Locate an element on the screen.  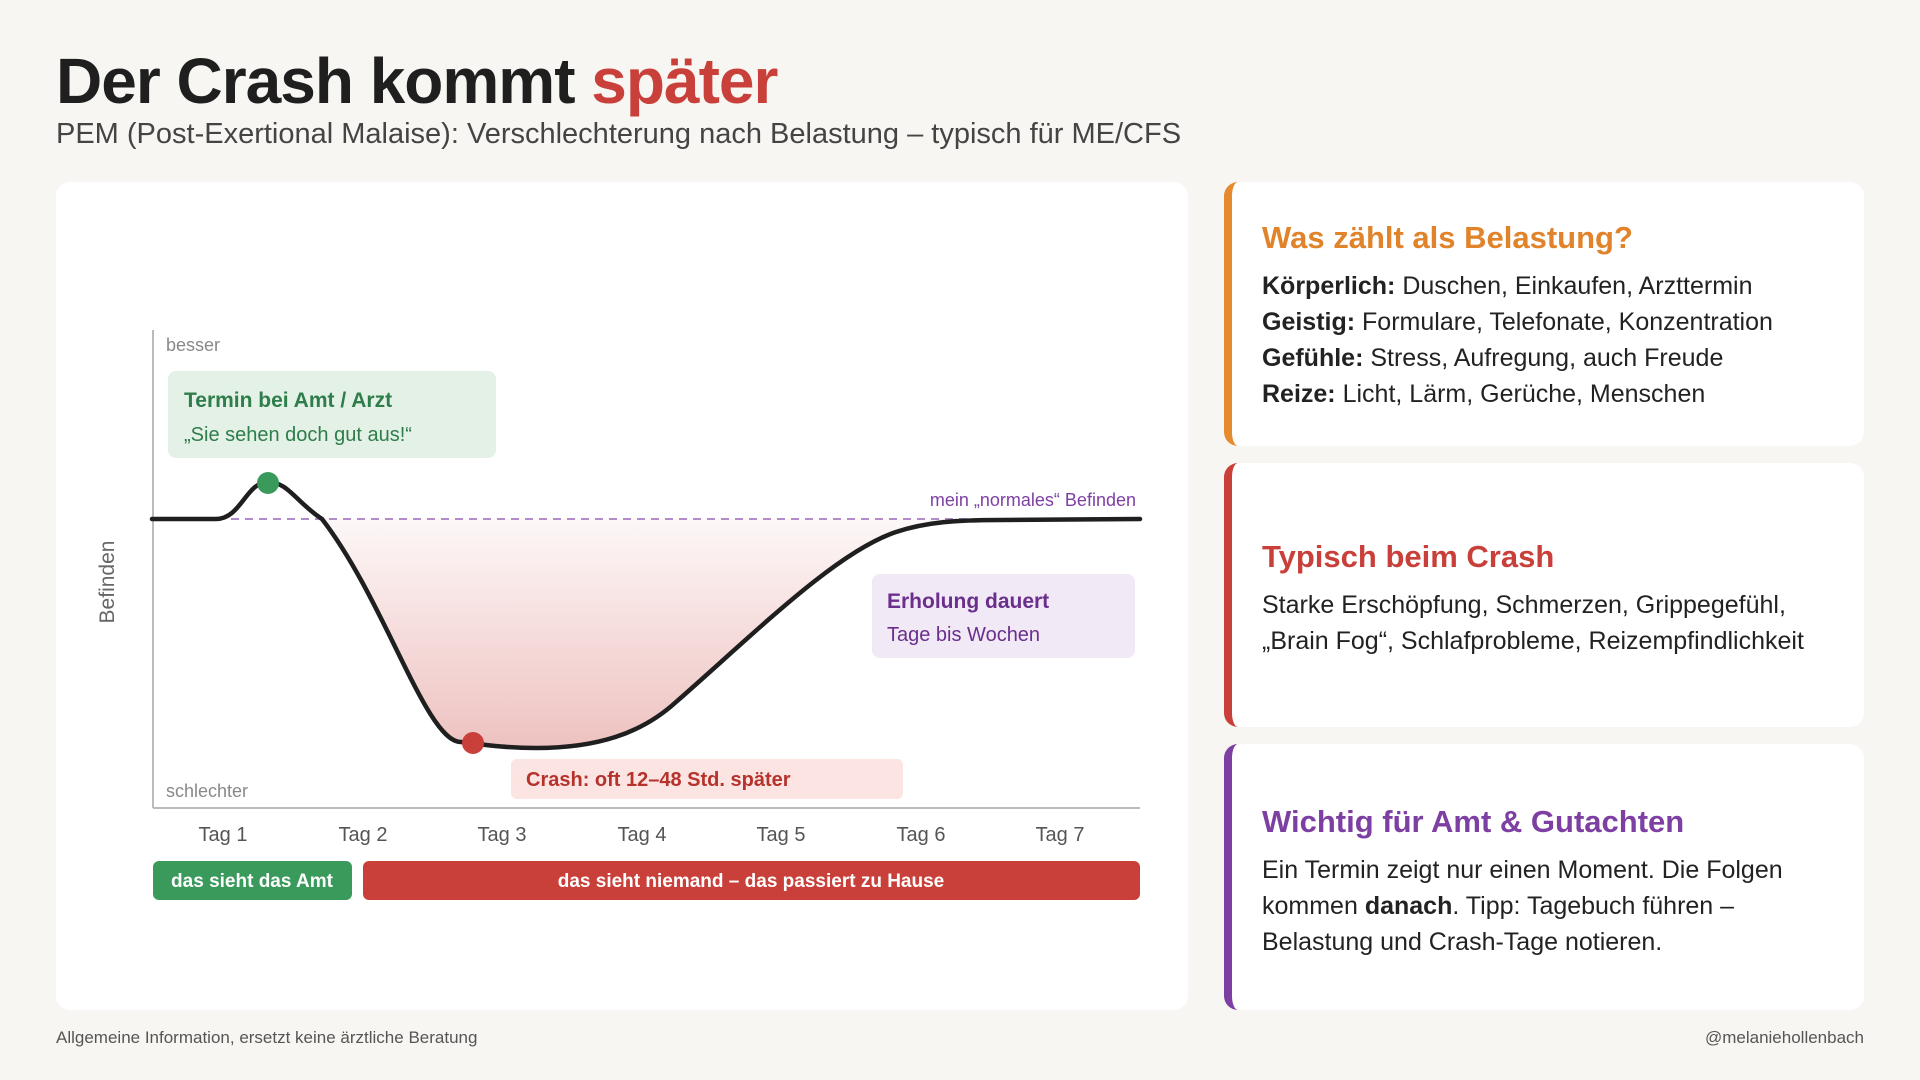
day-label-4: Tag 4 is located at coordinates (642, 835).